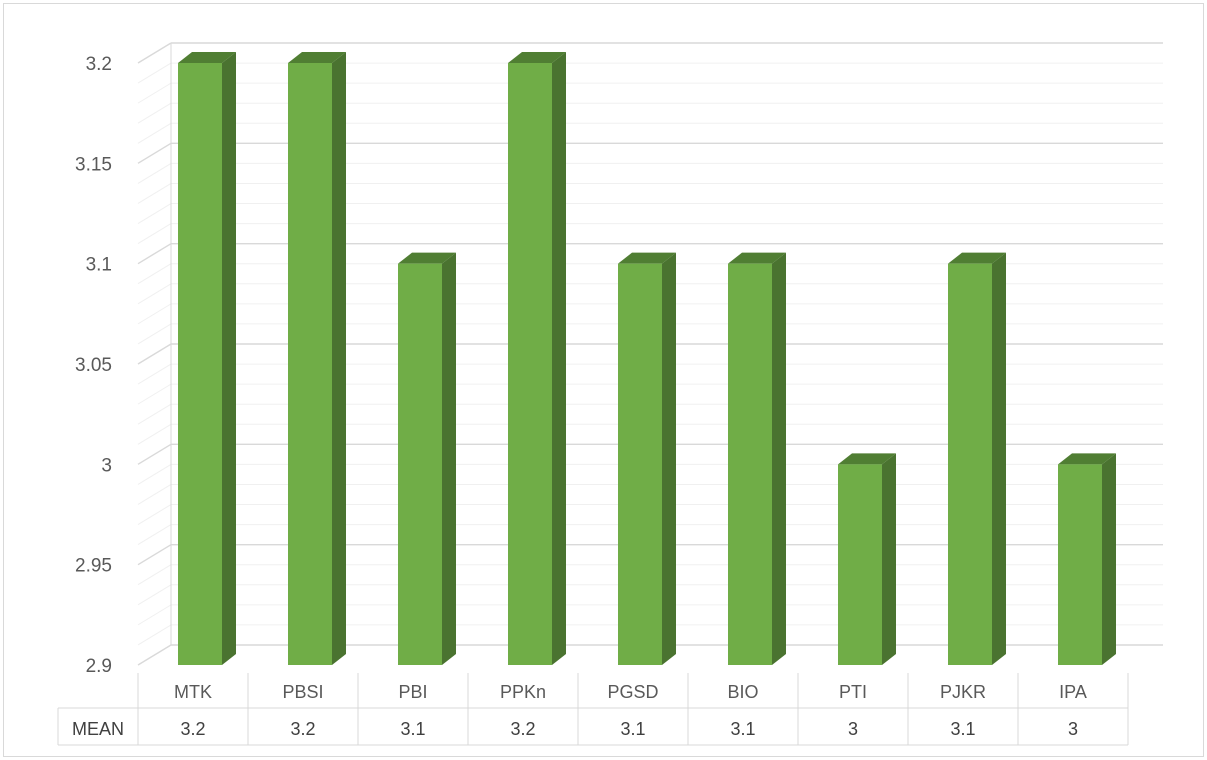  I want to click on category-label: PBSI, so click(302, 692).